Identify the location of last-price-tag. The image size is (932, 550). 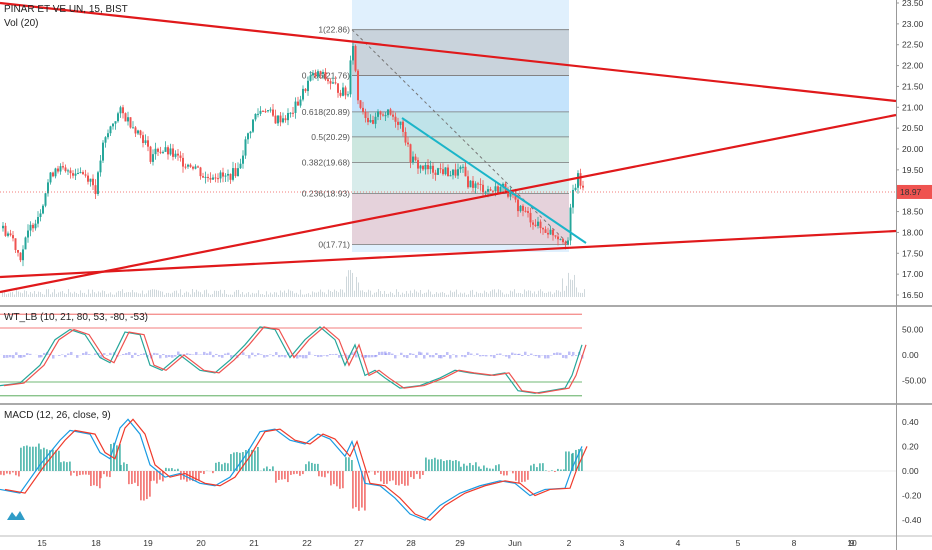
(914, 191).